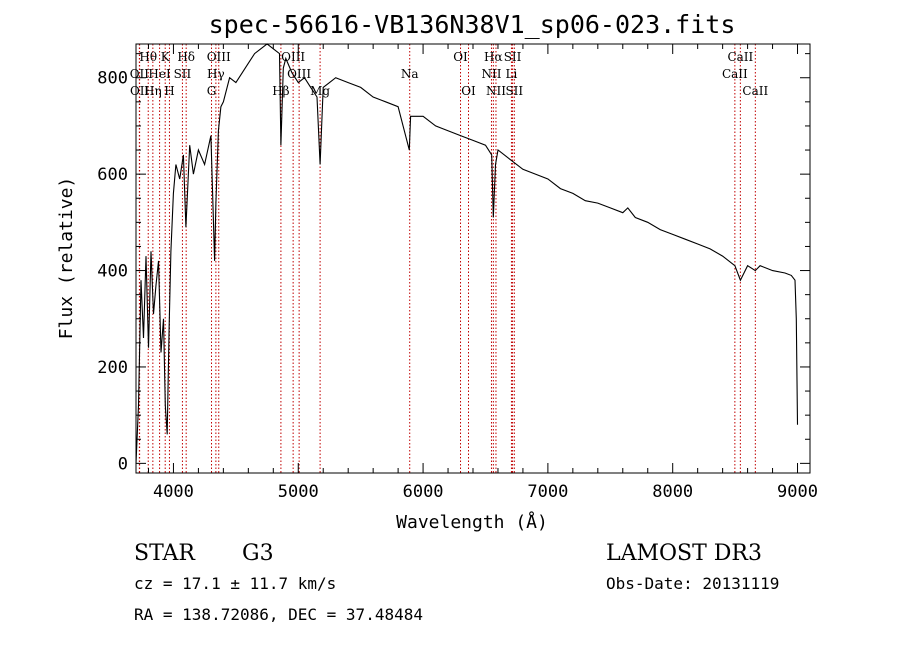  Describe the element at coordinates (165, 553) in the screenshot. I see `object-type: STAR` at that location.